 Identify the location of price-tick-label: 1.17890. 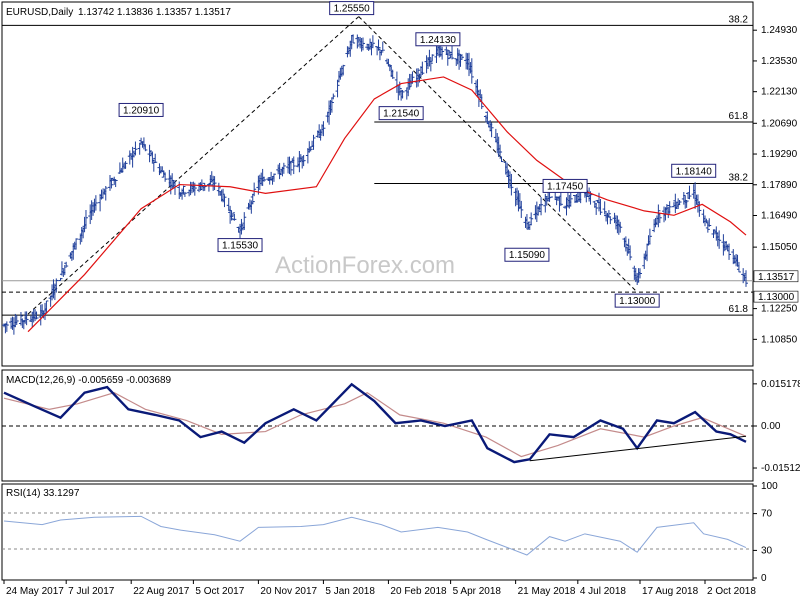
(779, 185).